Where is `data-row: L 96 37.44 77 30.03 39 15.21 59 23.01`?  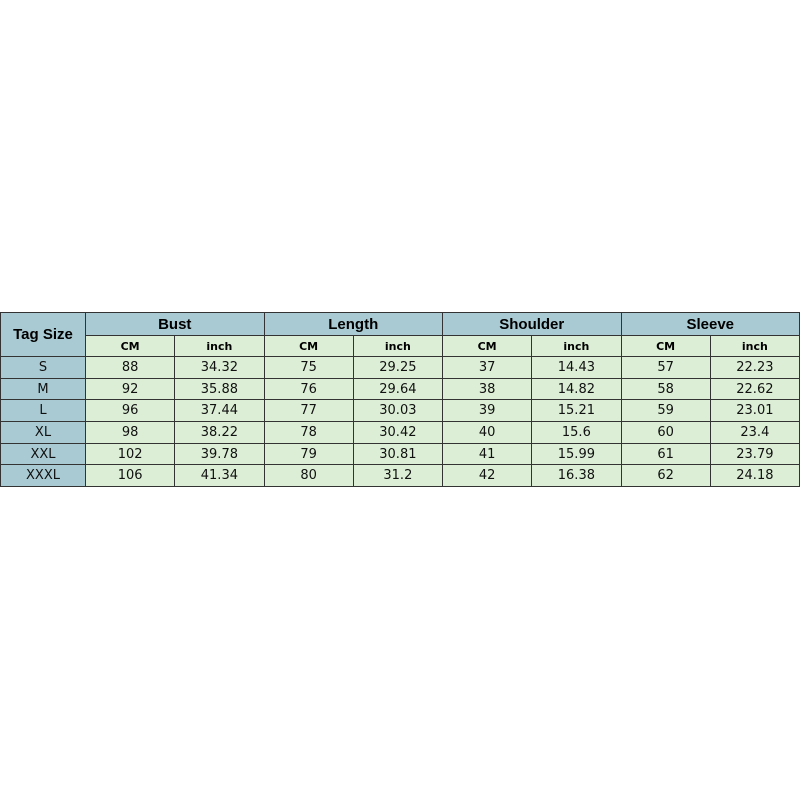
data-row: L 96 37.44 77 30.03 39 15.21 59 23.01 is located at coordinates (400, 411).